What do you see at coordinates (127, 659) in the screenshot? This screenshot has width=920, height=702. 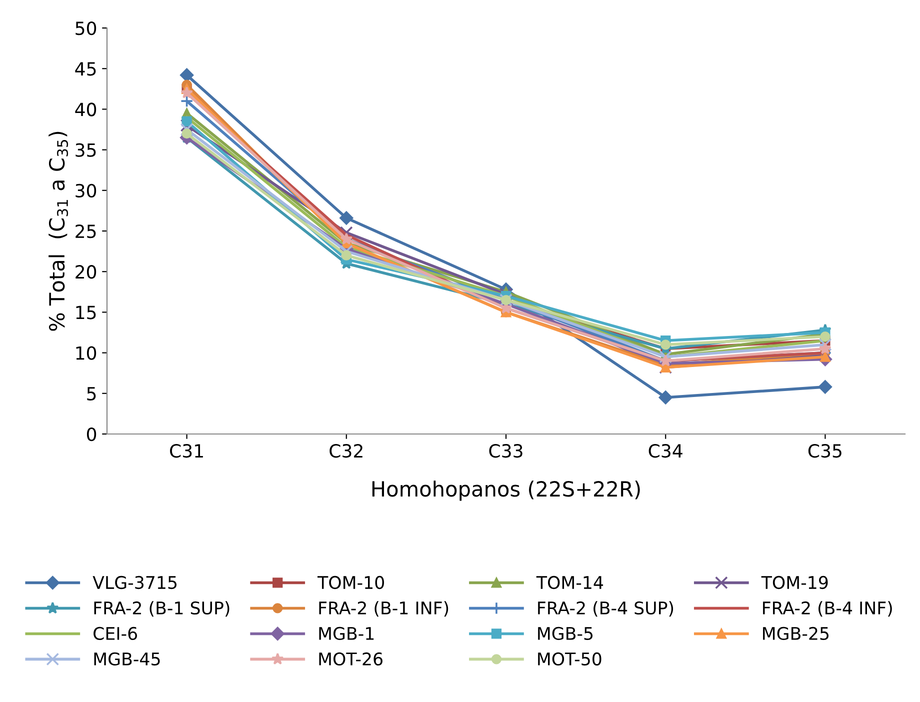 I see `legend-label: MGB-45` at bounding box center [127, 659].